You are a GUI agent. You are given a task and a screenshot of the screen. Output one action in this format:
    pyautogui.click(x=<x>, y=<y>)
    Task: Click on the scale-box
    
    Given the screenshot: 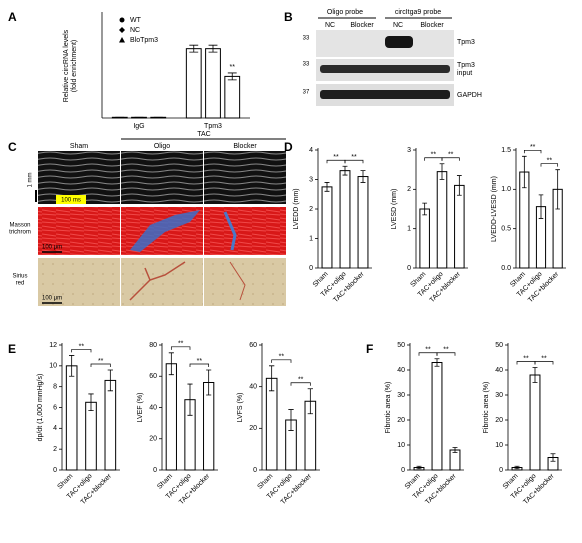 What is the action you would take?
    pyautogui.click(x=71, y=199)
    